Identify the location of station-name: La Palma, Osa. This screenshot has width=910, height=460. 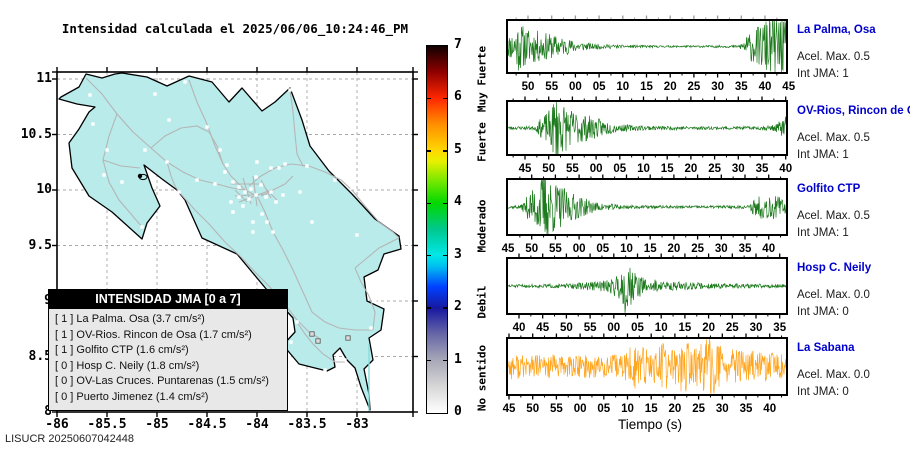
(836, 30).